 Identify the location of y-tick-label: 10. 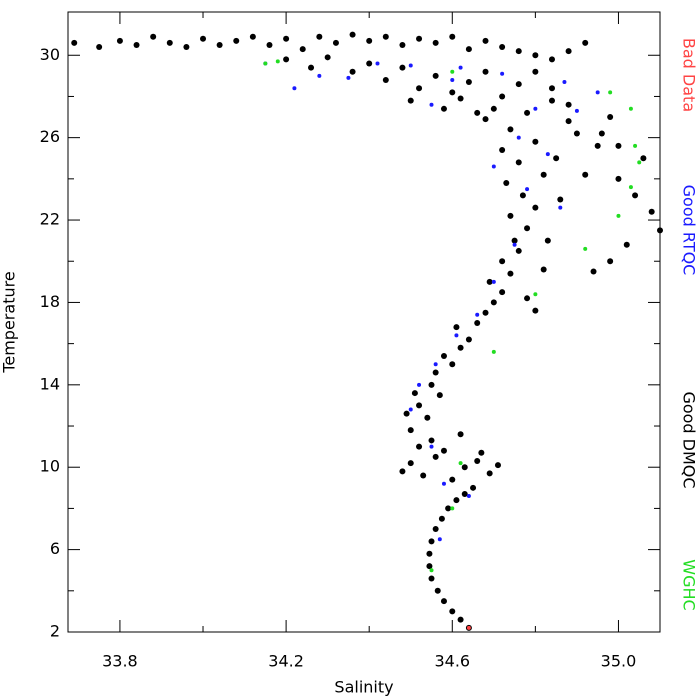
(50, 466).